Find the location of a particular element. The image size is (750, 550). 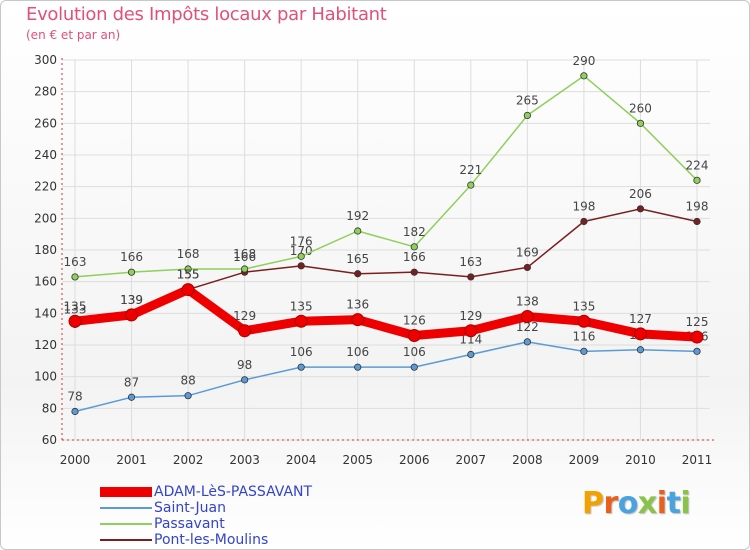

data-label-saint-juan: 114 is located at coordinates (470, 340).